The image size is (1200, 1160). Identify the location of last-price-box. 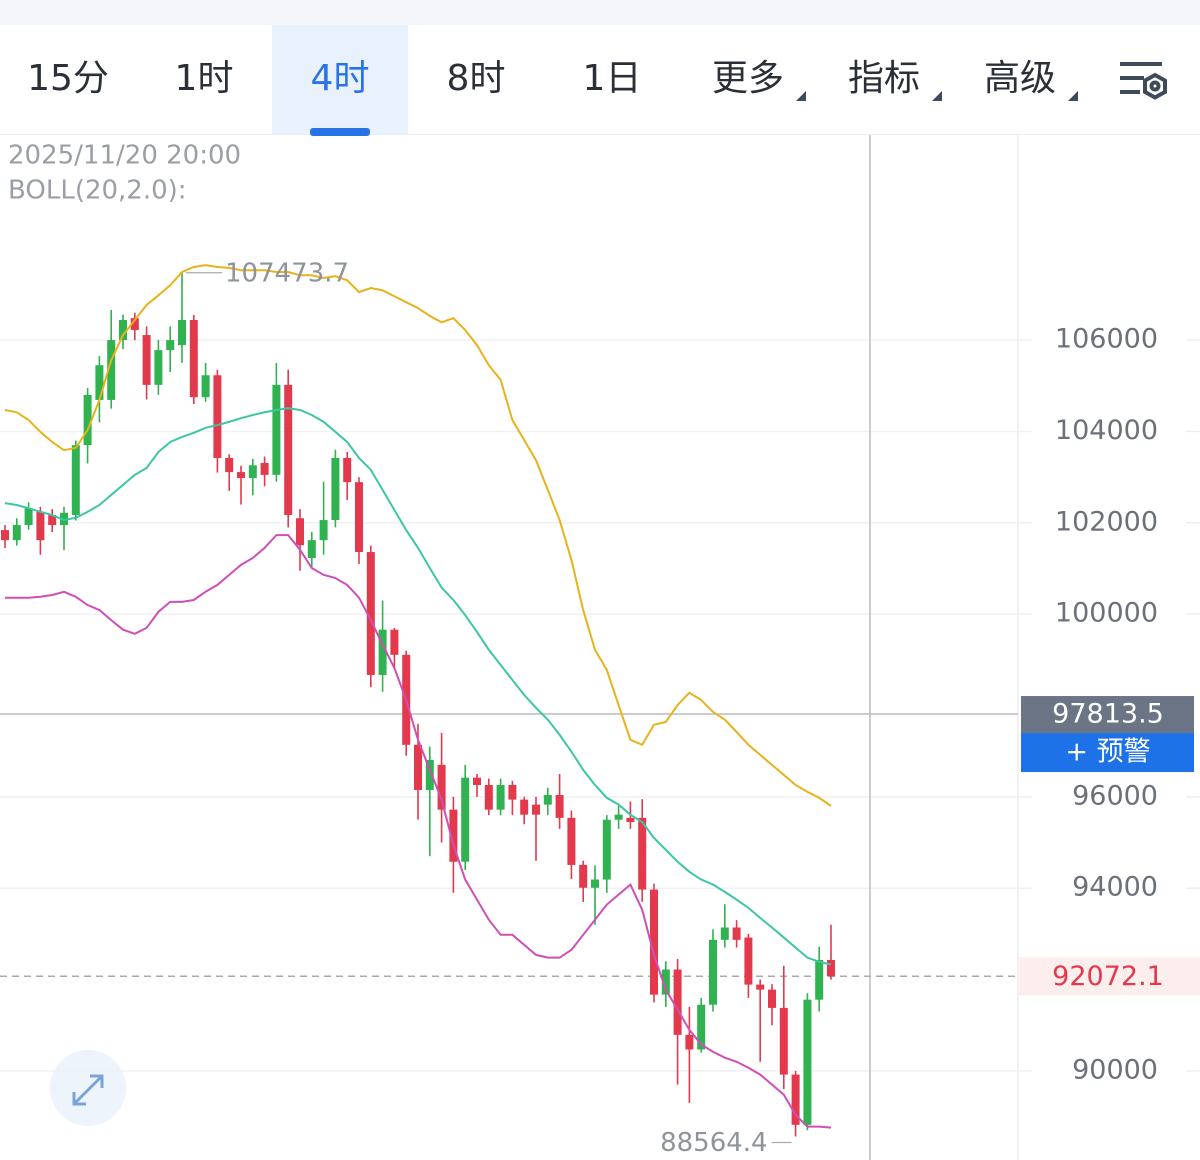
(1109, 976).